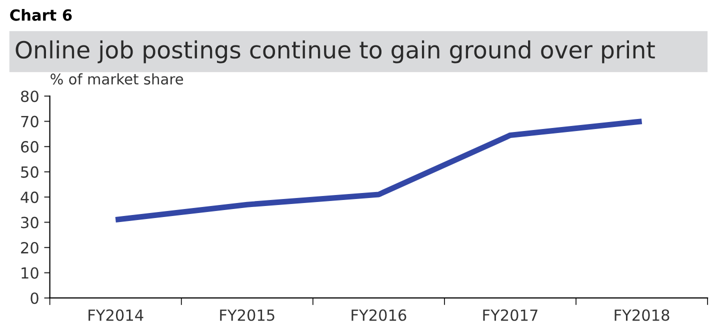  Describe the element at coordinates (34, 298) in the screenshot. I see `y-tick-label: 0` at that location.